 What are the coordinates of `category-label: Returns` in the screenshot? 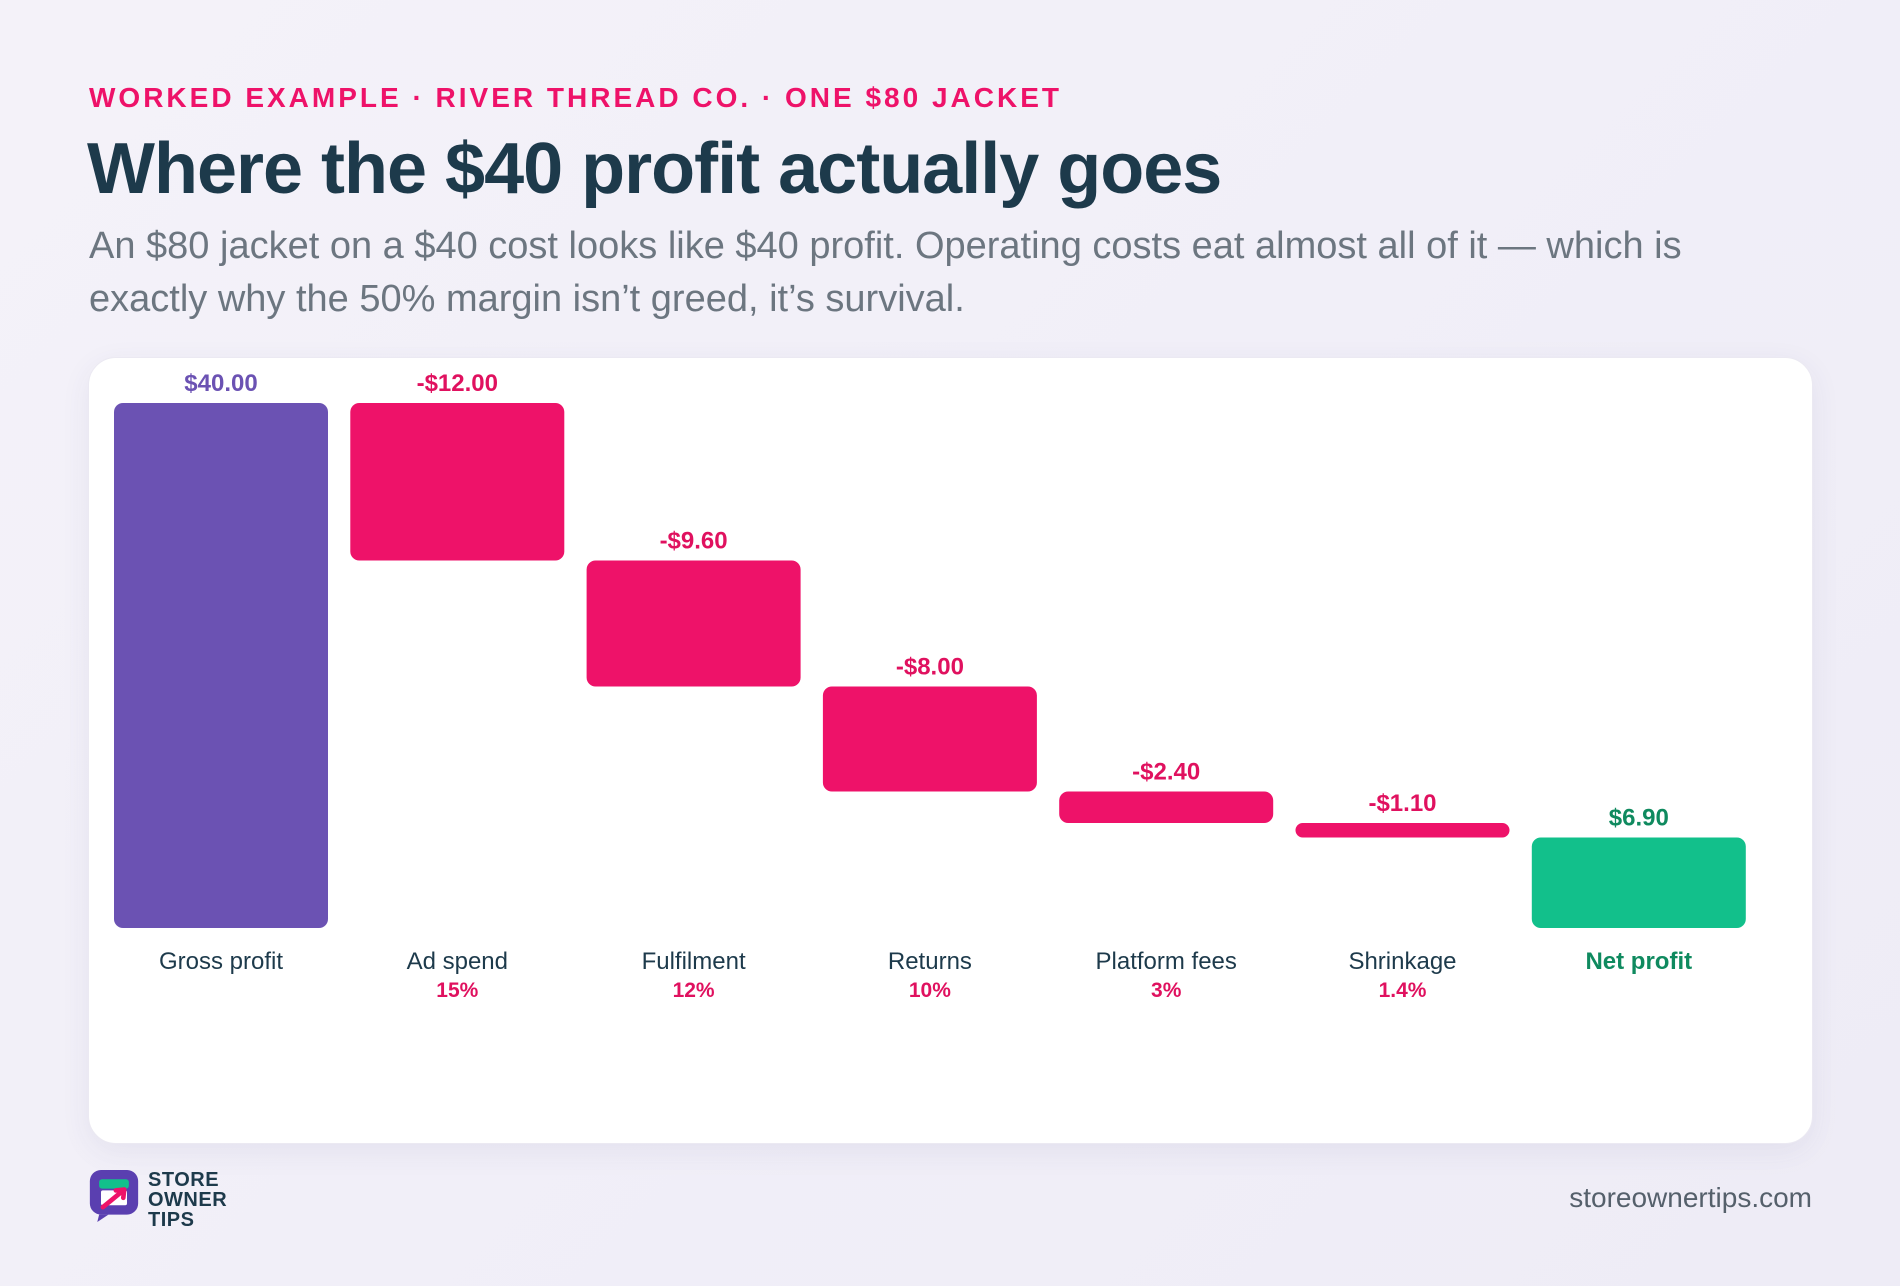 It's located at (930, 961).